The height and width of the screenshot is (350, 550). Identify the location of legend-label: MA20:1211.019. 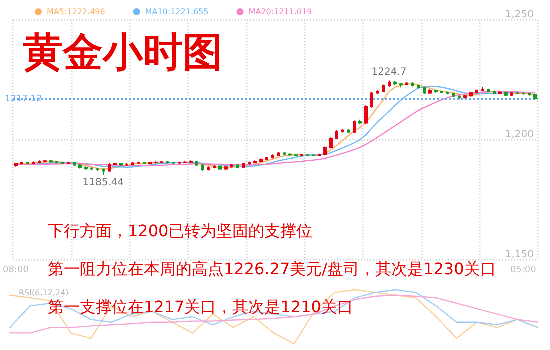
(280, 12).